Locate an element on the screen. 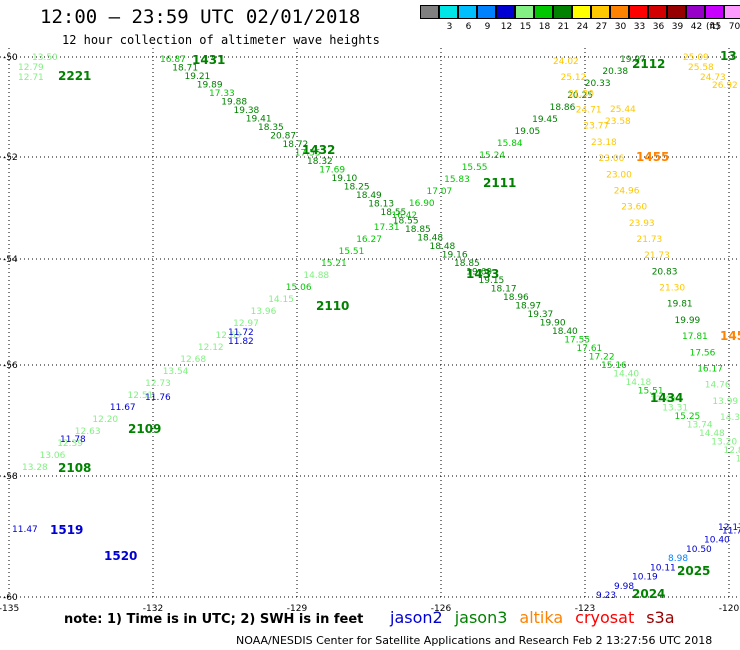  lon-tick-label: -123 is located at coordinates (585, 609).